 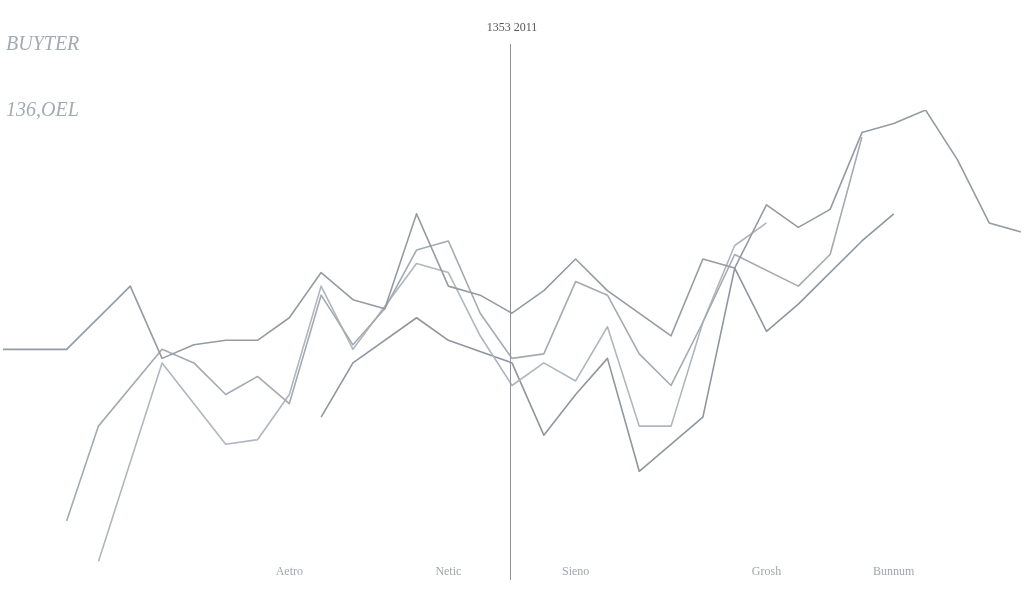 What do you see at coordinates (512, 27) in the screenshot?
I see `text: 1353 2011` at bounding box center [512, 27].